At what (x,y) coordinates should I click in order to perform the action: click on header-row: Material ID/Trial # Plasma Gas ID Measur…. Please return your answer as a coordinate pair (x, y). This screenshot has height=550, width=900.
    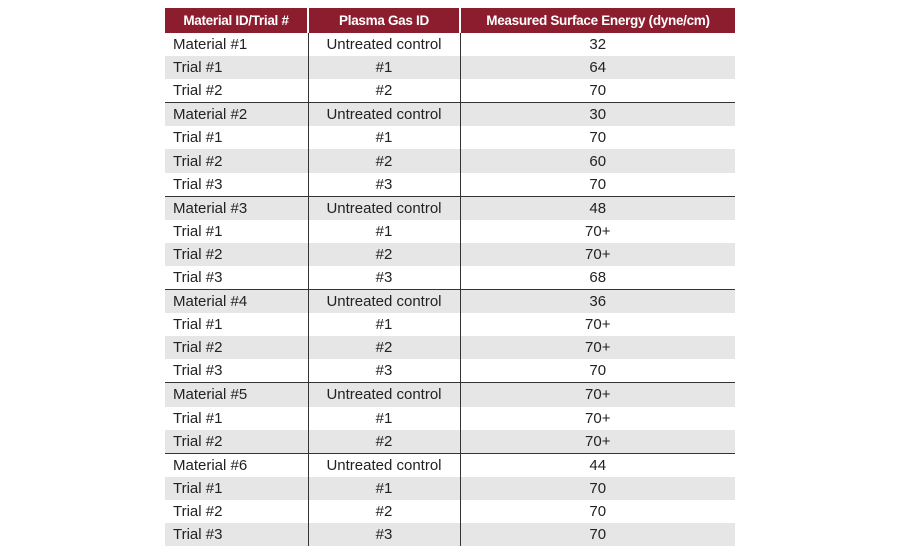
    Looking at the image, I should click on (450, 20).